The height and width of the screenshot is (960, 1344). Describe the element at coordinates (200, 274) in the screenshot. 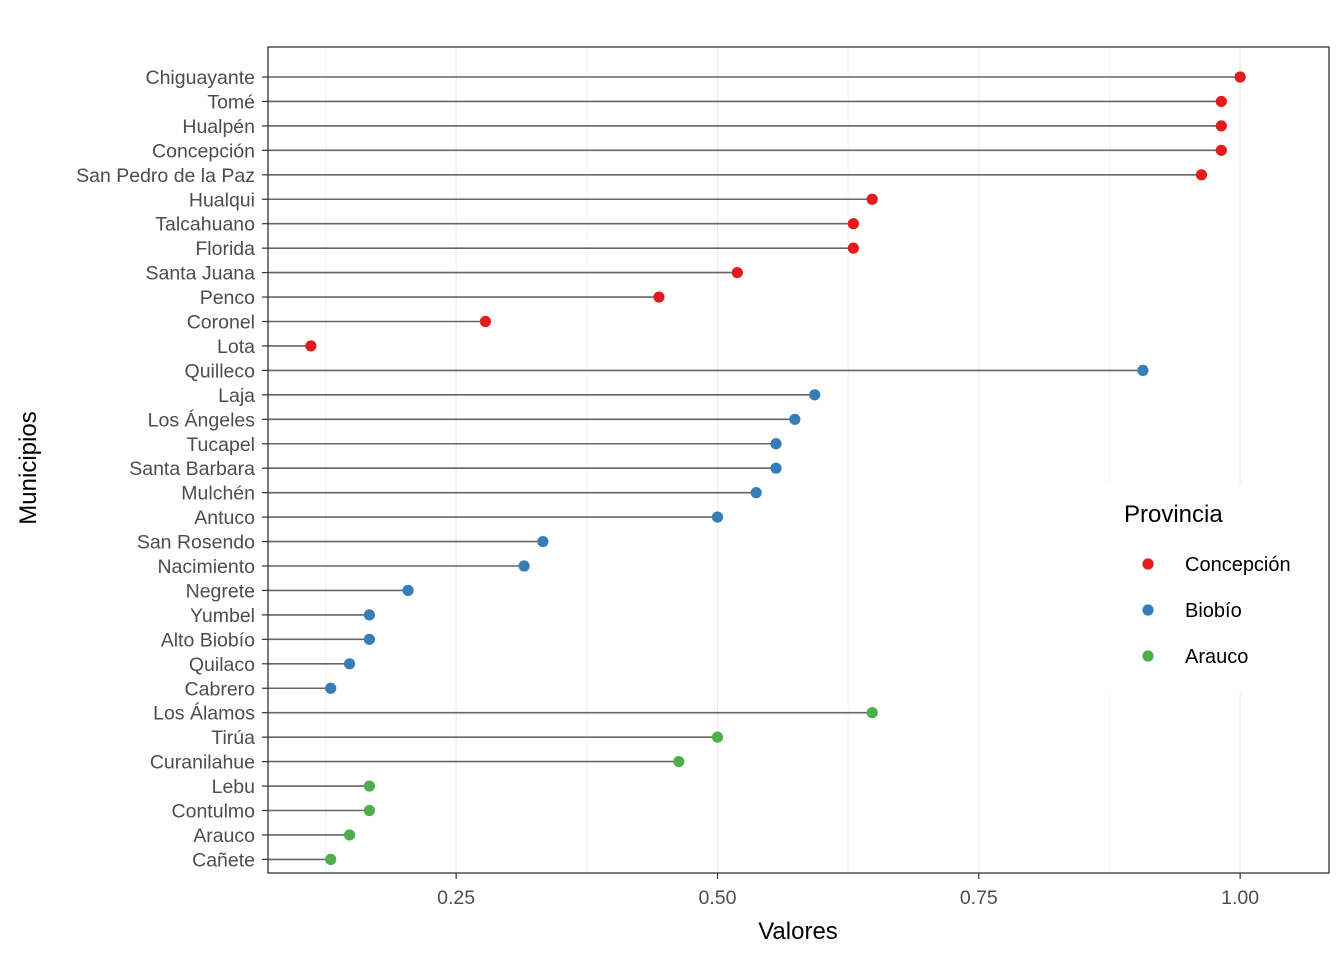

I see `y-tick-label: Santa Juana` at that location.